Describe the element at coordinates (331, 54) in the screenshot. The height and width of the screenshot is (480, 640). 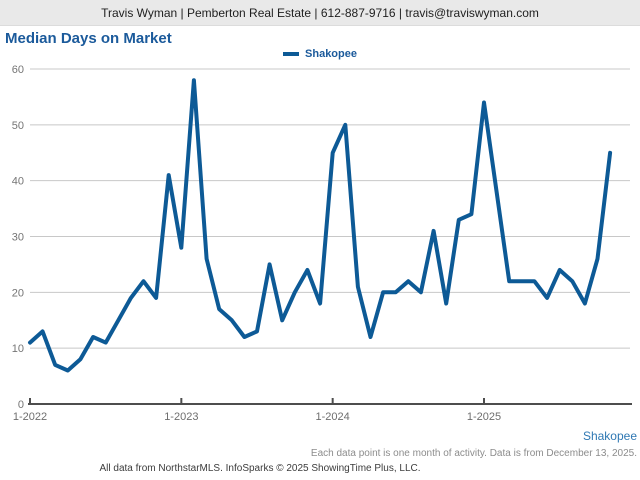
I see `legend-label: Shakopee` at that location.